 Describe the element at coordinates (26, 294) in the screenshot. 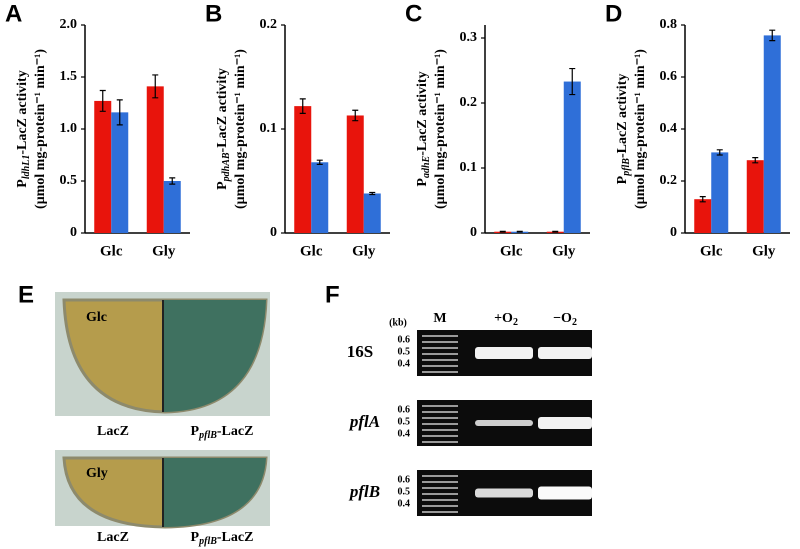

I see `panel-letter: E` at that location.